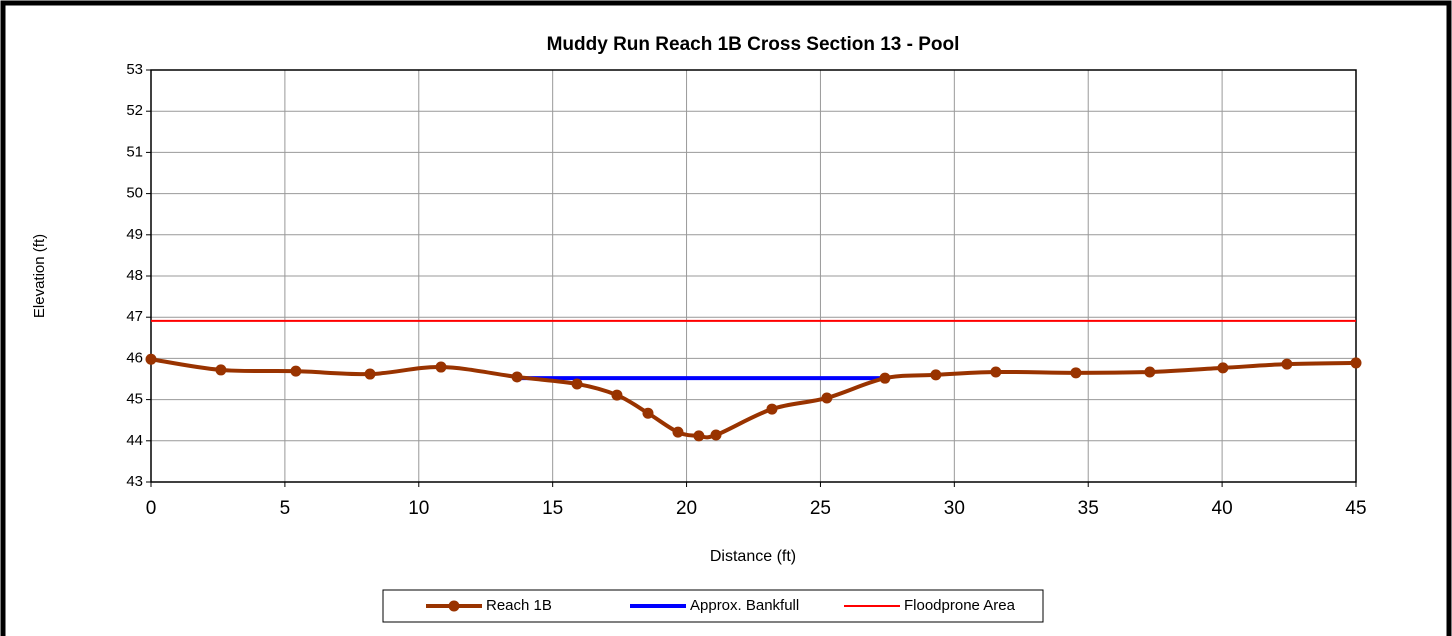  What do you see at coordinates (134, 69) in the screenshot?
I see `y-tick-label: 53` at bounding box center [134, 69].